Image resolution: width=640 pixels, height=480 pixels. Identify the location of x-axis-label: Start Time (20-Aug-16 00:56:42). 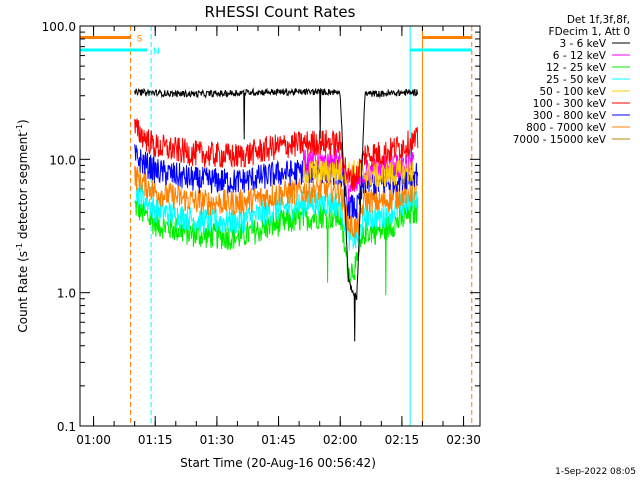
(278, 463).